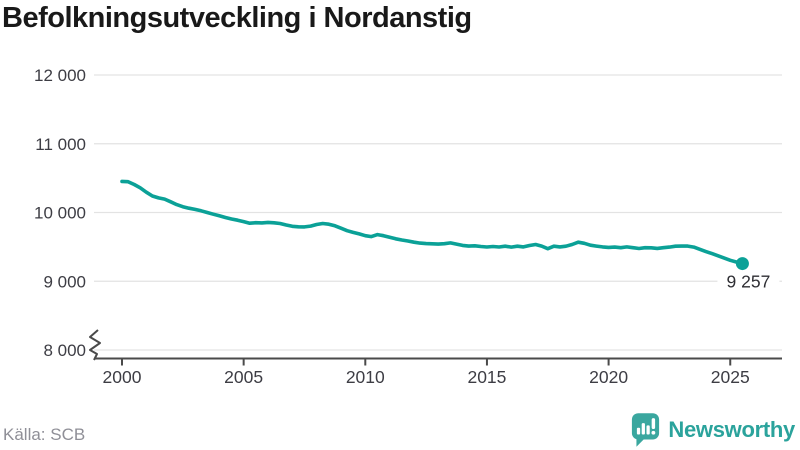  What do you see at coordinates (646, 430) in the screenshot?
I see `newsworthy-bar-chart-icon` at bounding box center [646, 430].